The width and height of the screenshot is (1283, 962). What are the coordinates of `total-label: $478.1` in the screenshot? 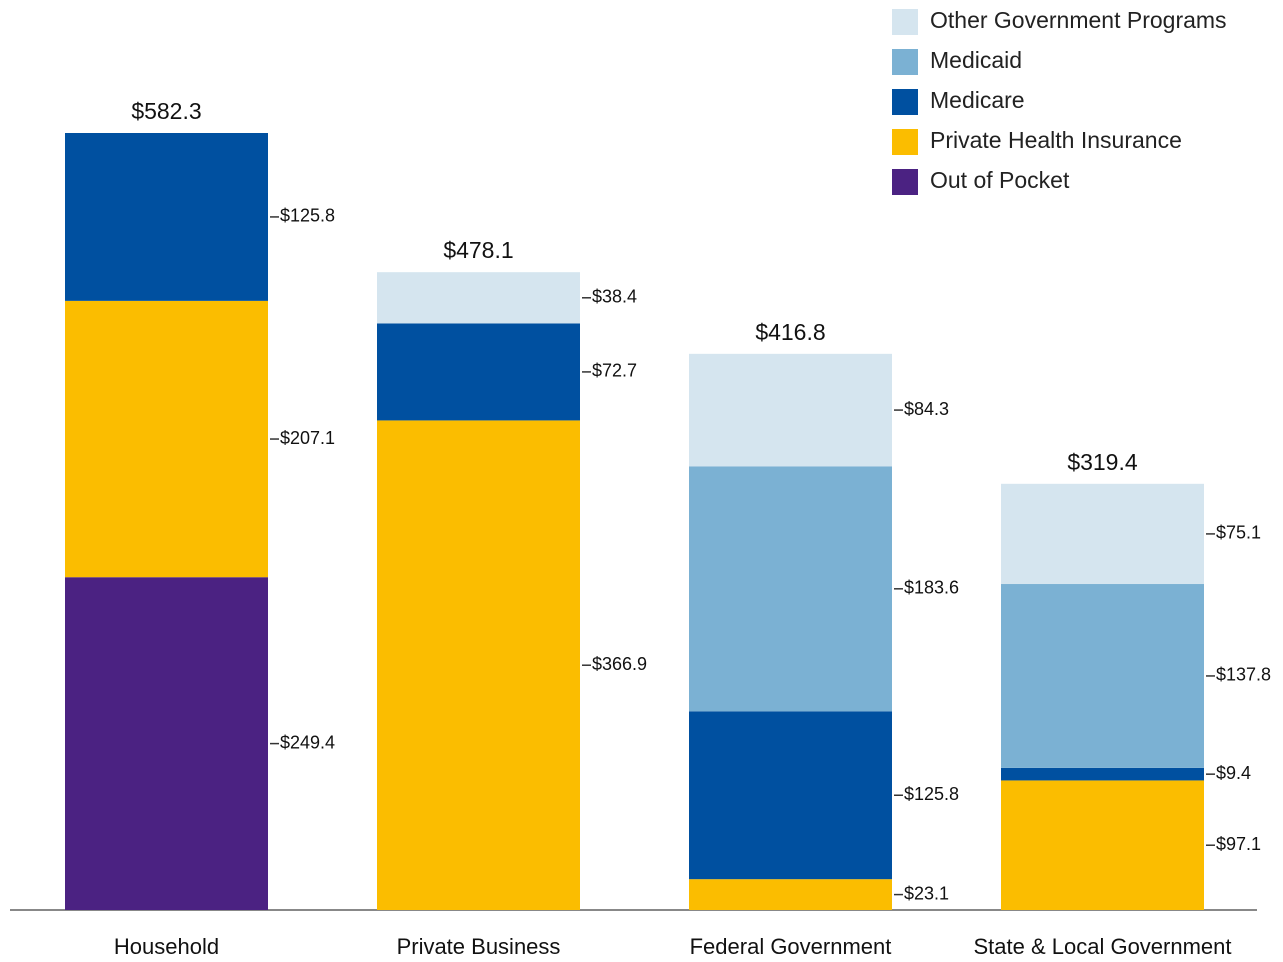 It's located at (478, 250).